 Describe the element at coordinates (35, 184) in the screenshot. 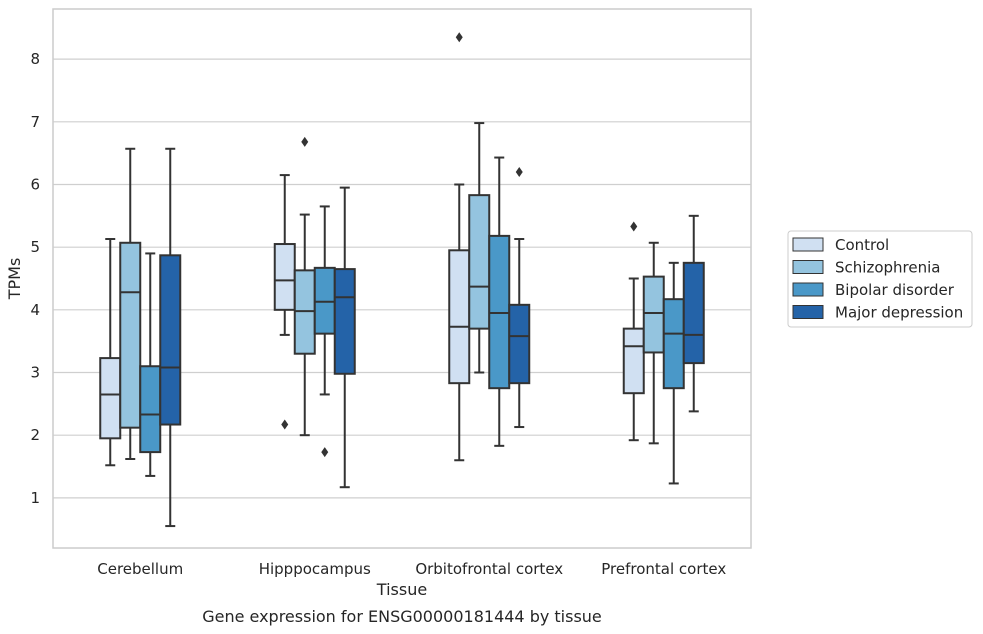

I see `y-tick-label: 6` at that location.